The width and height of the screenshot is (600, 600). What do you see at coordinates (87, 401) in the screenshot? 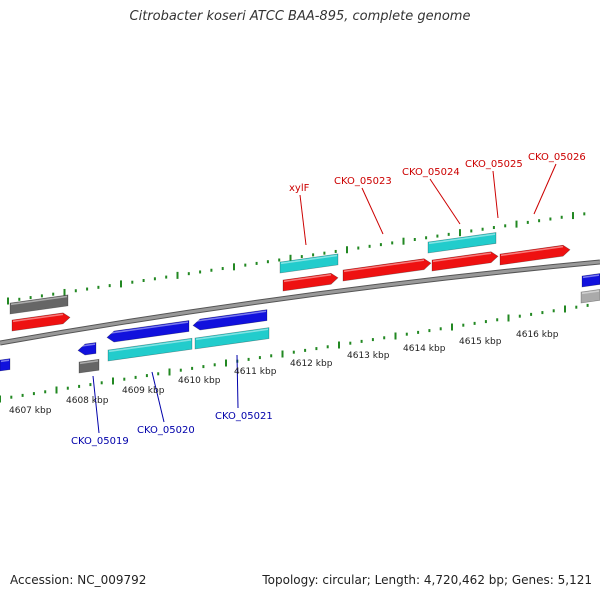
I see `position-label-4608: 4608 kbp` at bounding box center [87, 401].